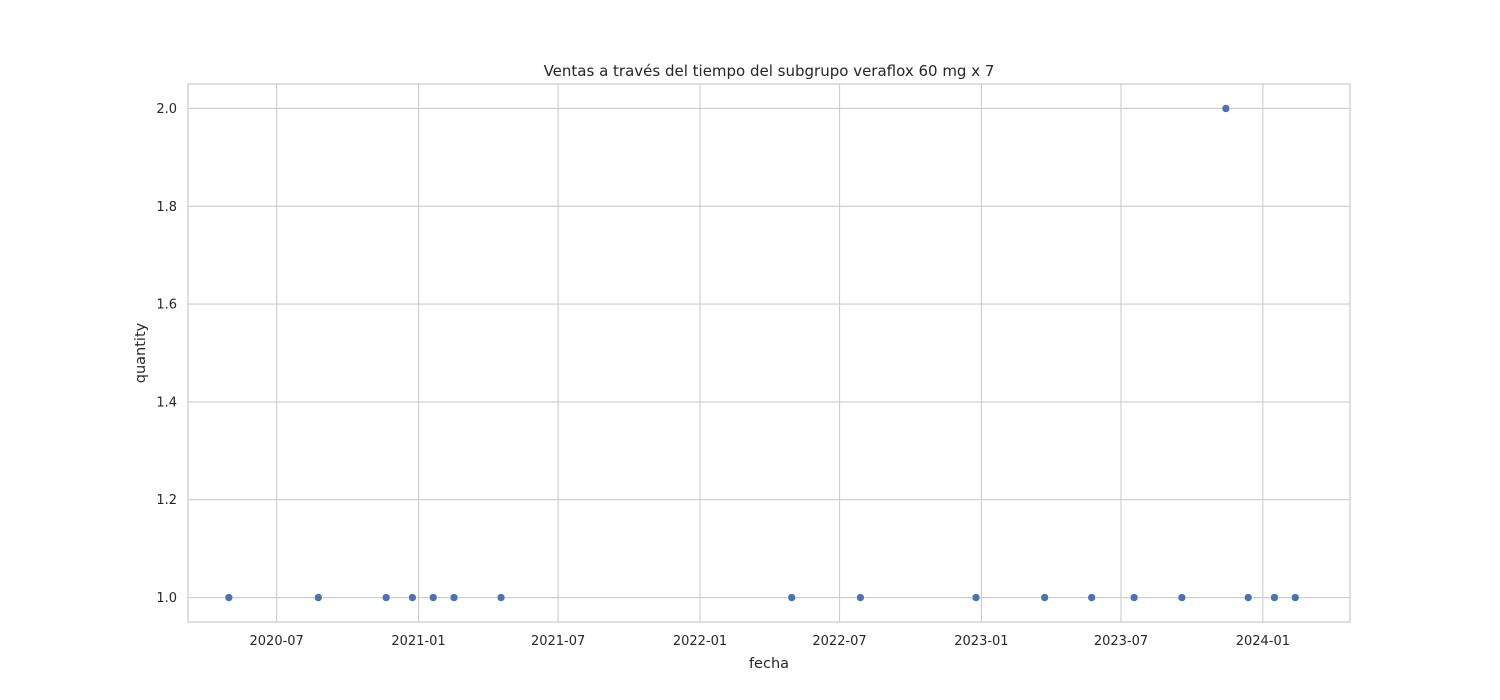 The height and width of the screenshot is (700, 1500). What do you see at coordinates (166, 305) in the screenshot?
I see `y-tick-label: 1.6` at bounding box center [166, 305].